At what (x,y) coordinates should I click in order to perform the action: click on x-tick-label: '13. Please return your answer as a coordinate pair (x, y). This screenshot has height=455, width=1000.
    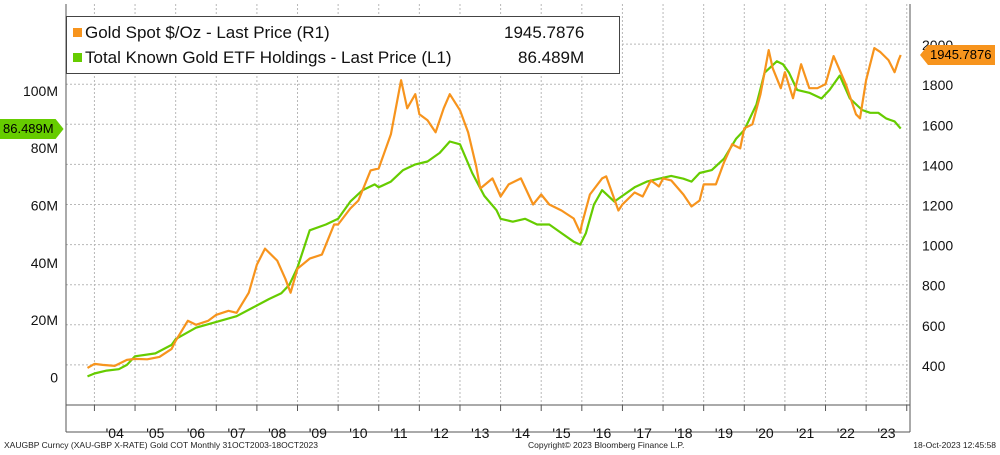
    Looking at the image, I should click on (480, 433).